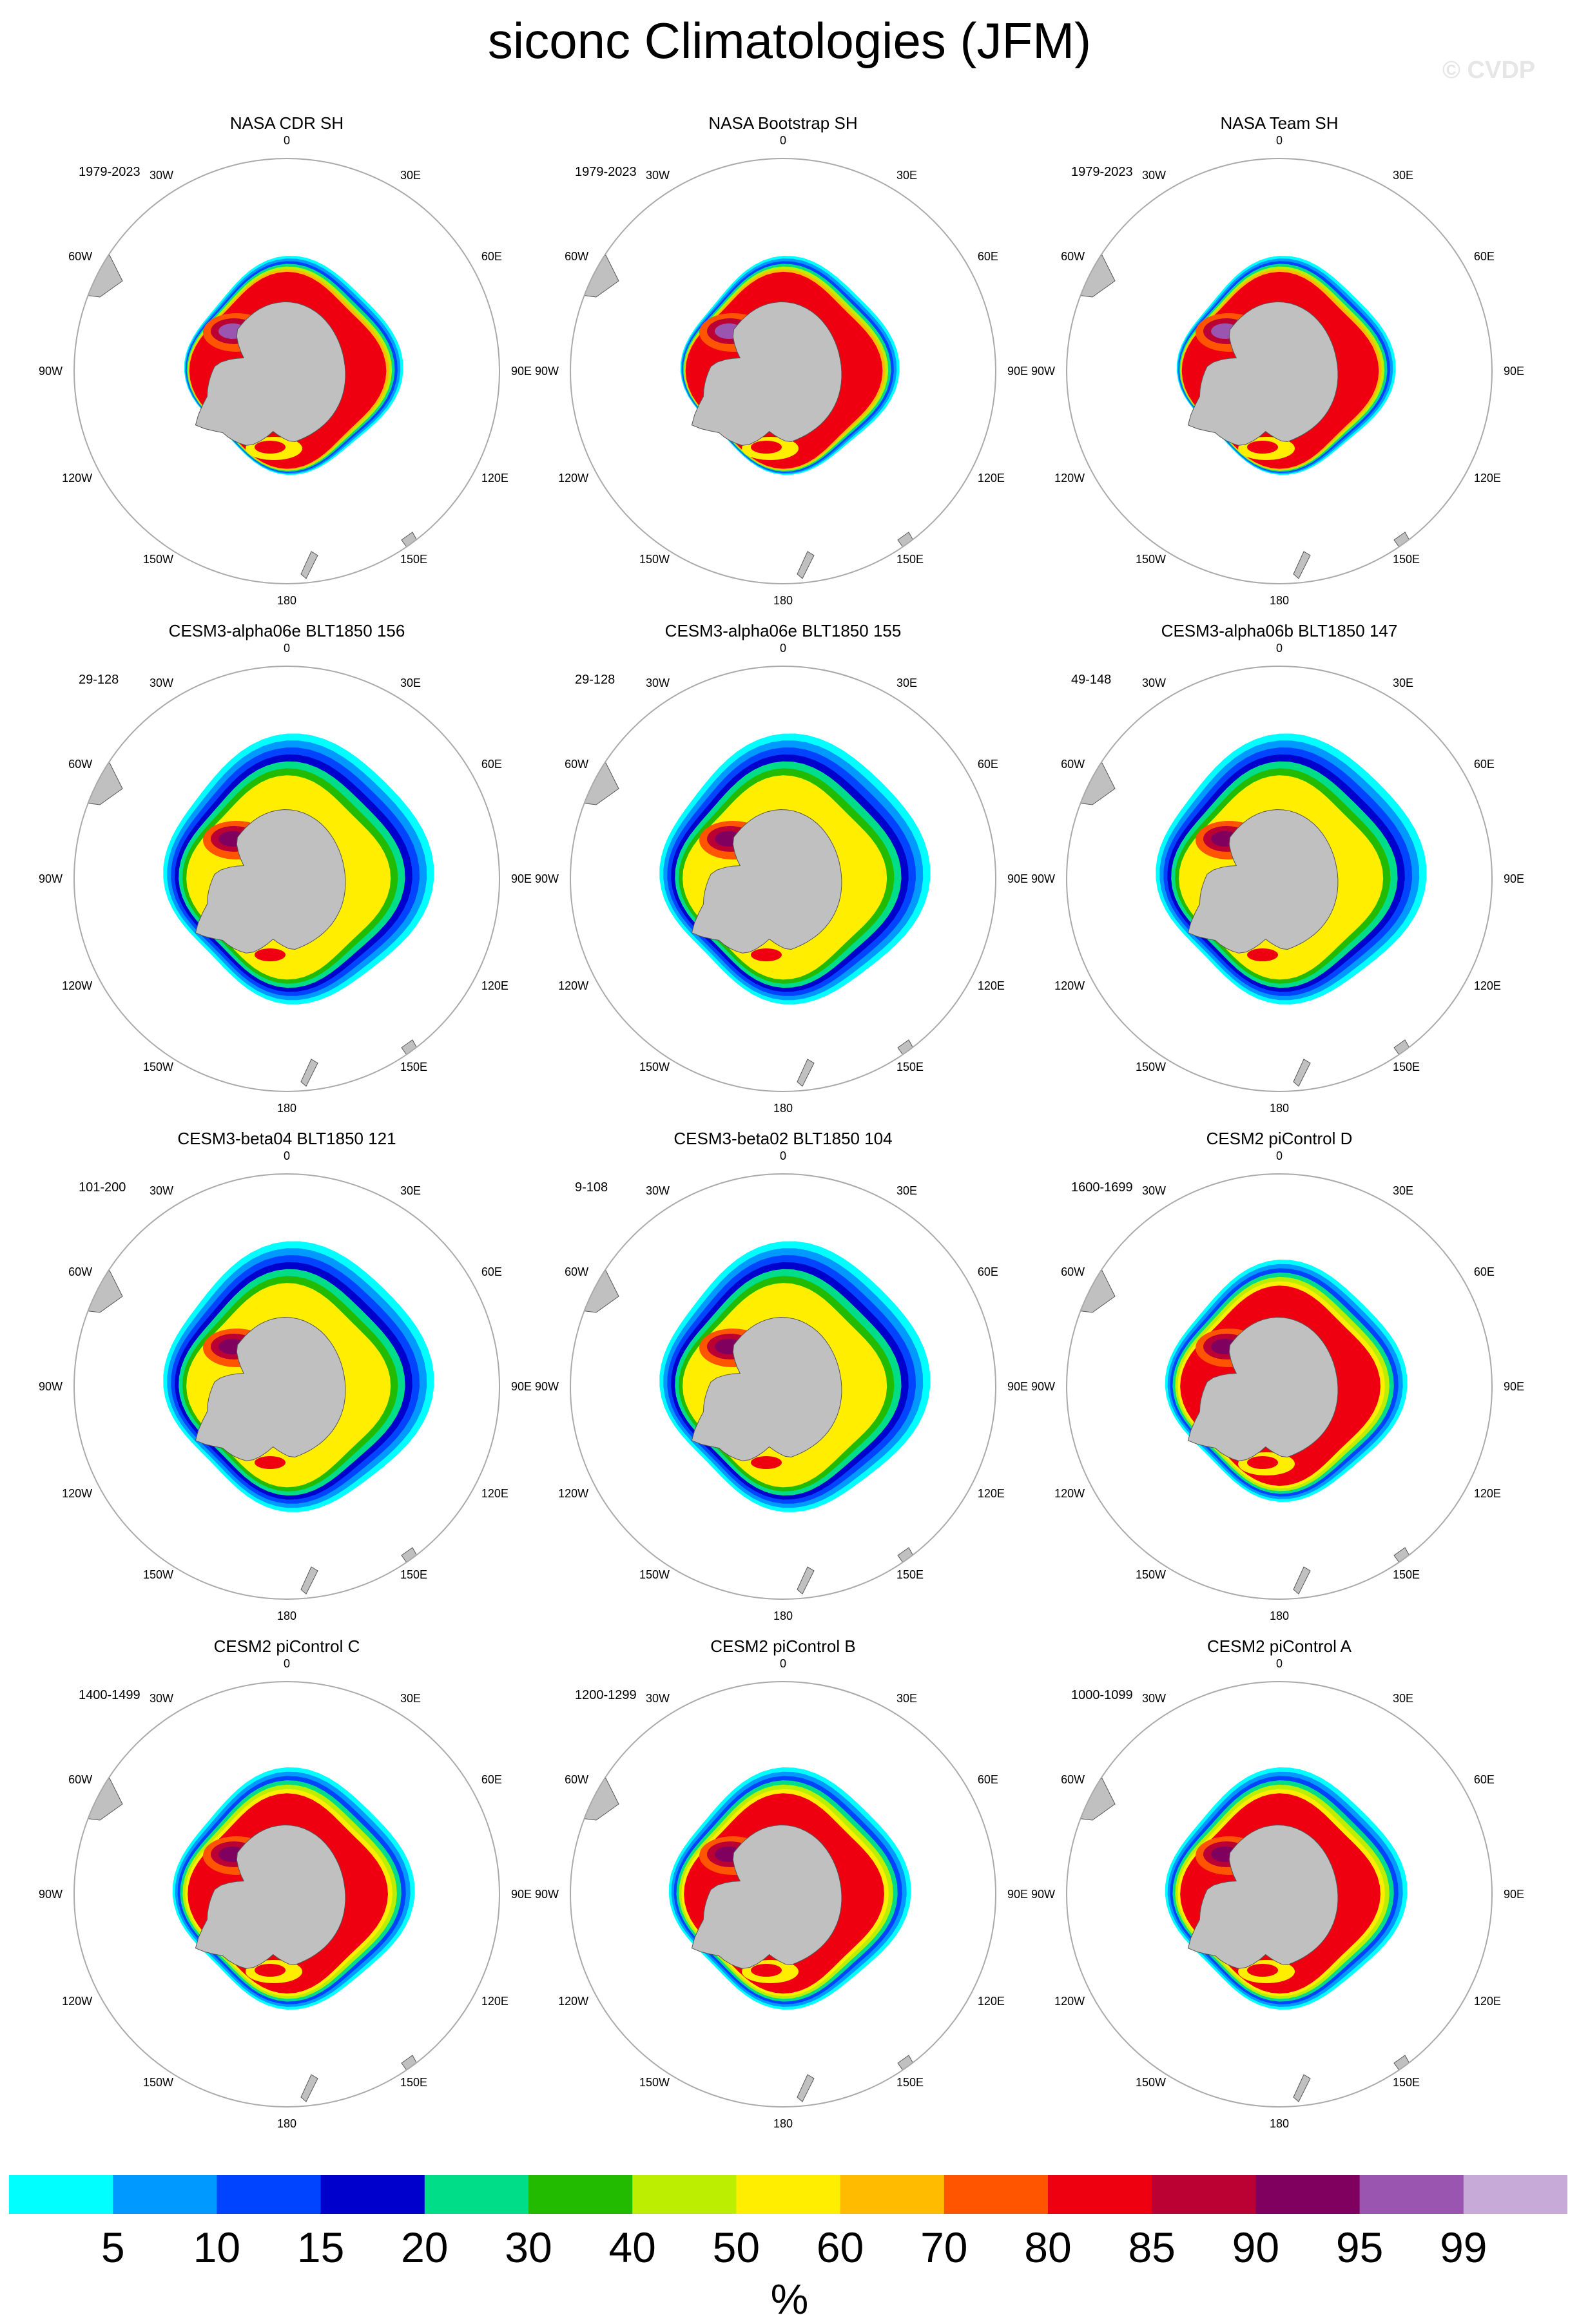  What do you see at coordinates (783, 630) in the screenshot?
I see `panel-title: CESM3-alpha06e BLT1850 155` at bounding box center [783, 630].